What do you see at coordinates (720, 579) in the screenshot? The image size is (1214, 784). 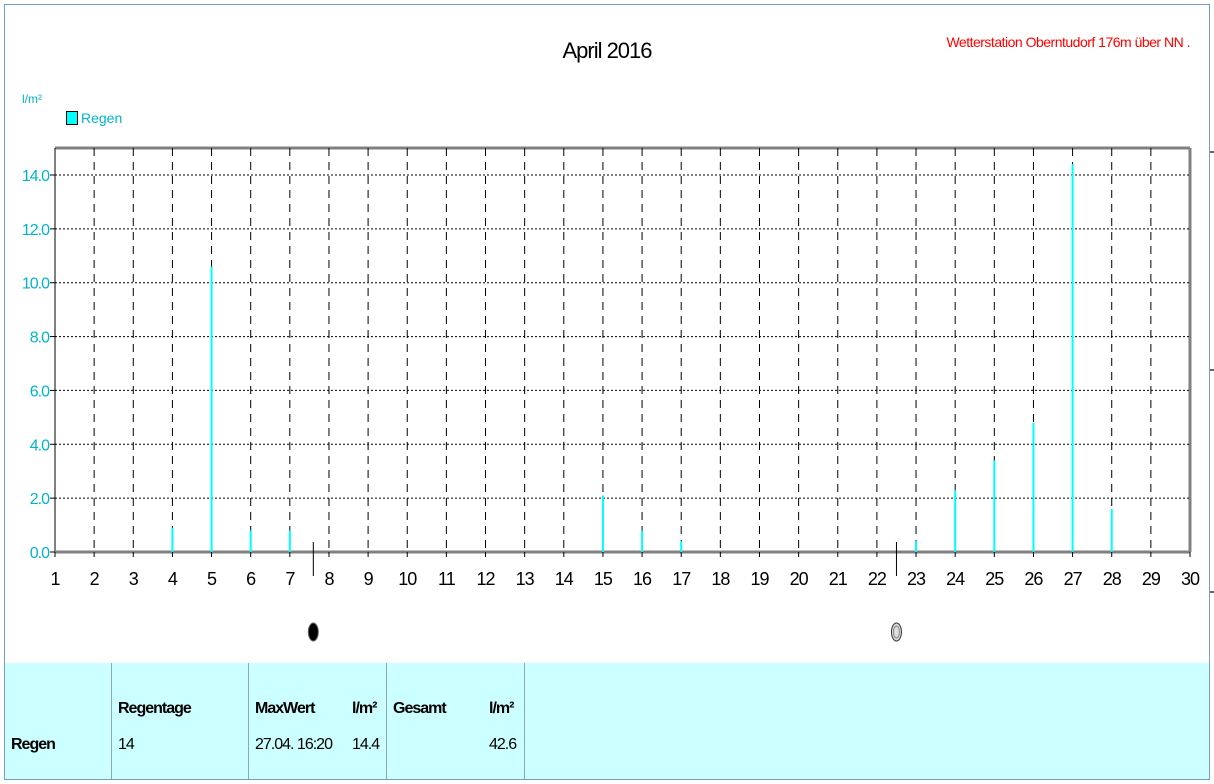 I see `x-tick-label: 18` at bounding box center [720, 579].